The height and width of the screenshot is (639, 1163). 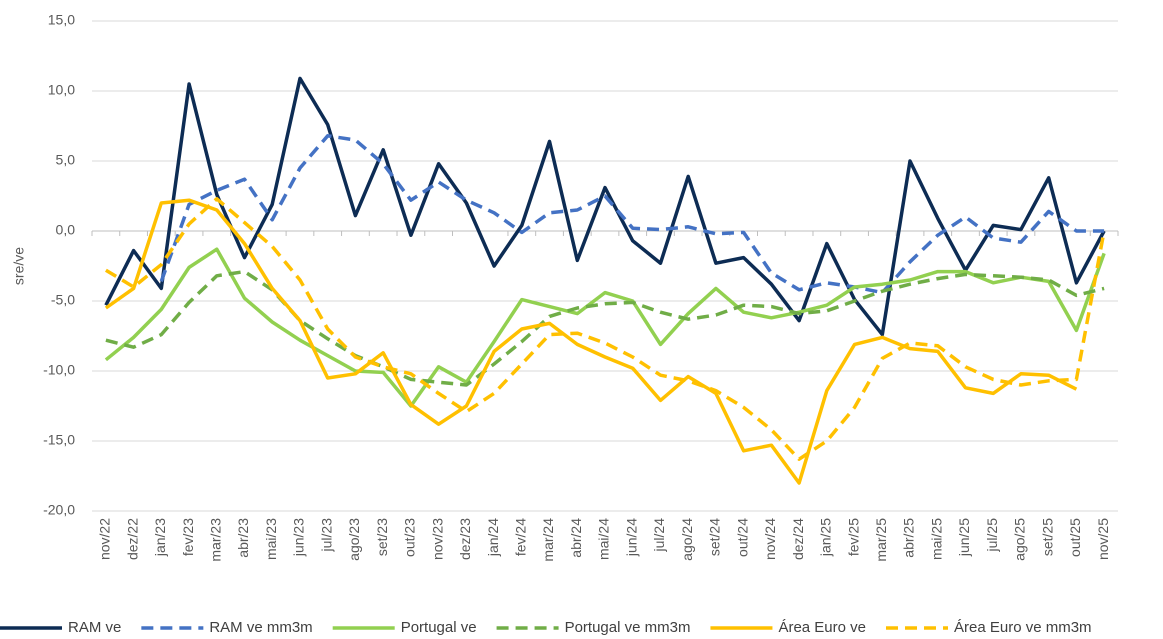 What do you see at coordinates (215, 540) in the screenshot?
I see `x-tick-label: mar/23` at bounding box center [215, 540].